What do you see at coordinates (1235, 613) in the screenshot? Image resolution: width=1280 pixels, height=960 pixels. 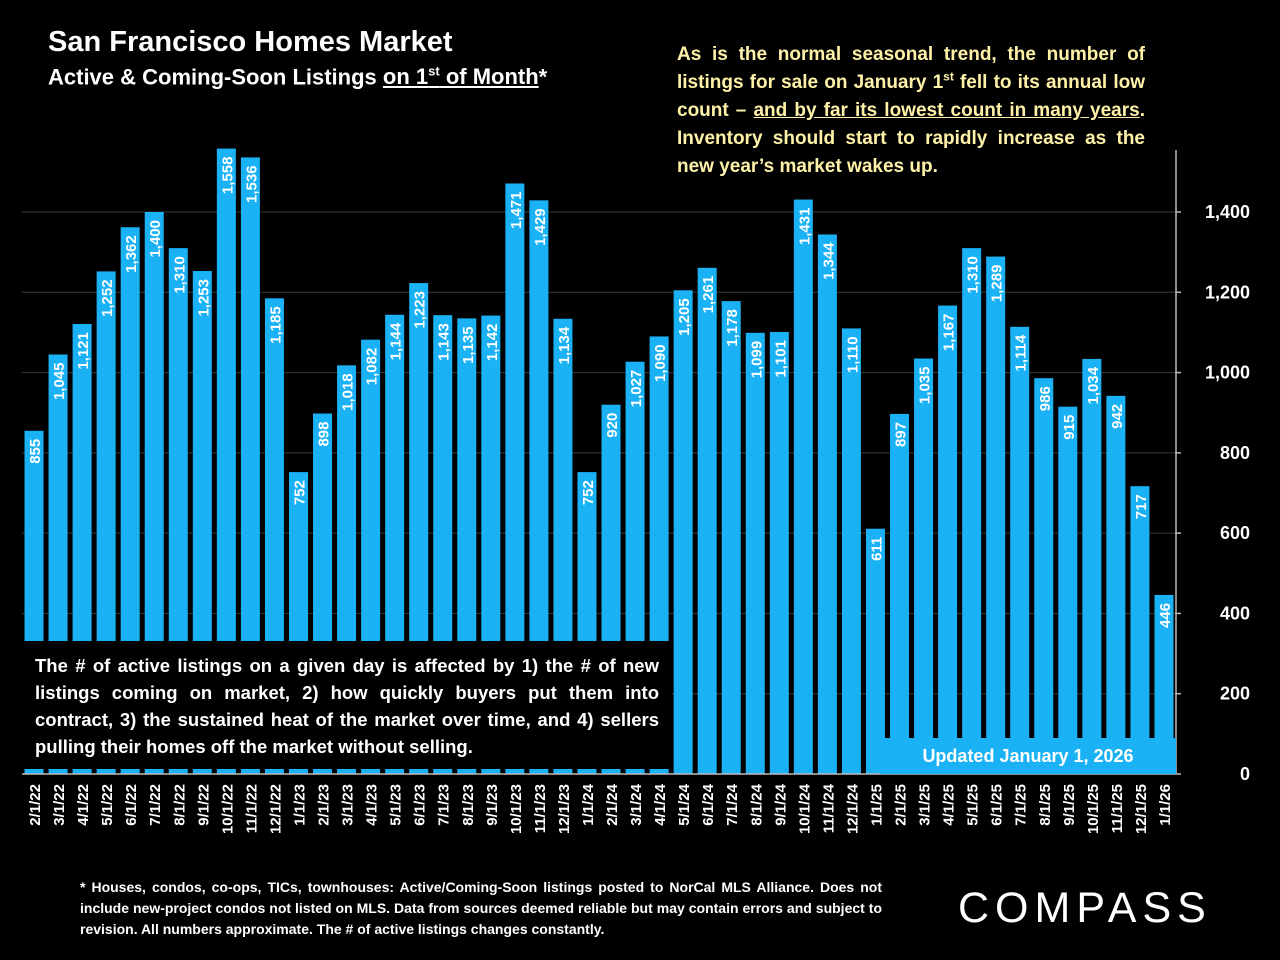 I see `y-tick-label: 400` at bounding box center [1235, 613].